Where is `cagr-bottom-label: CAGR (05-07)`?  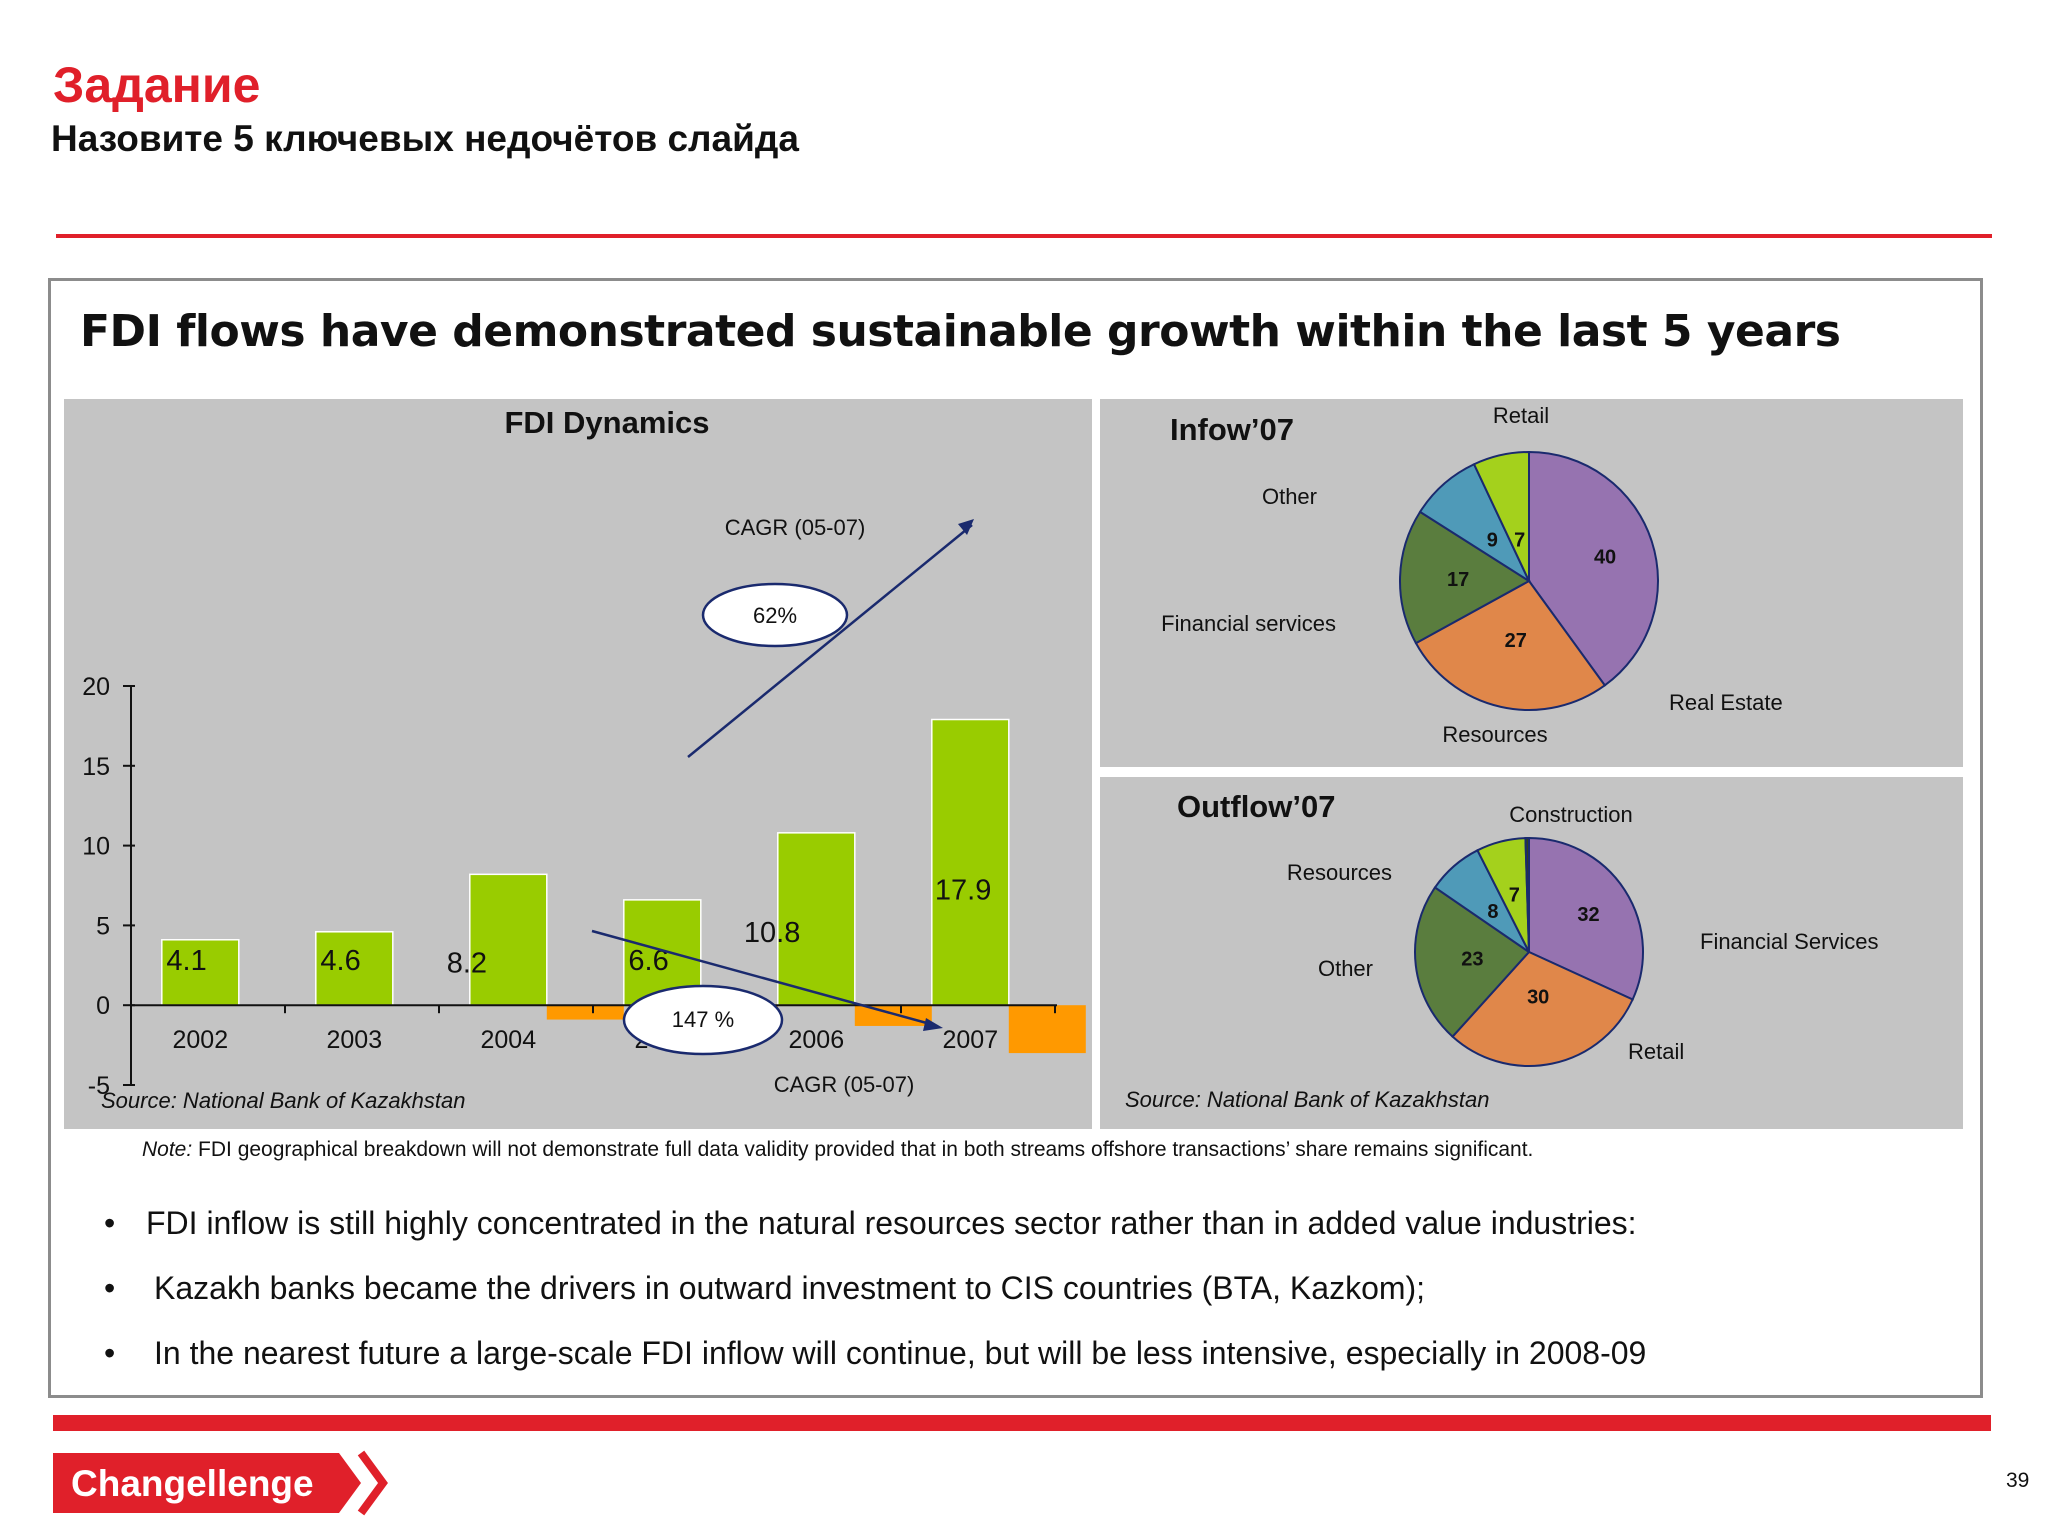 cagr-bottom-label: CAGR (05-07) is located at coordinates (844, 1084).